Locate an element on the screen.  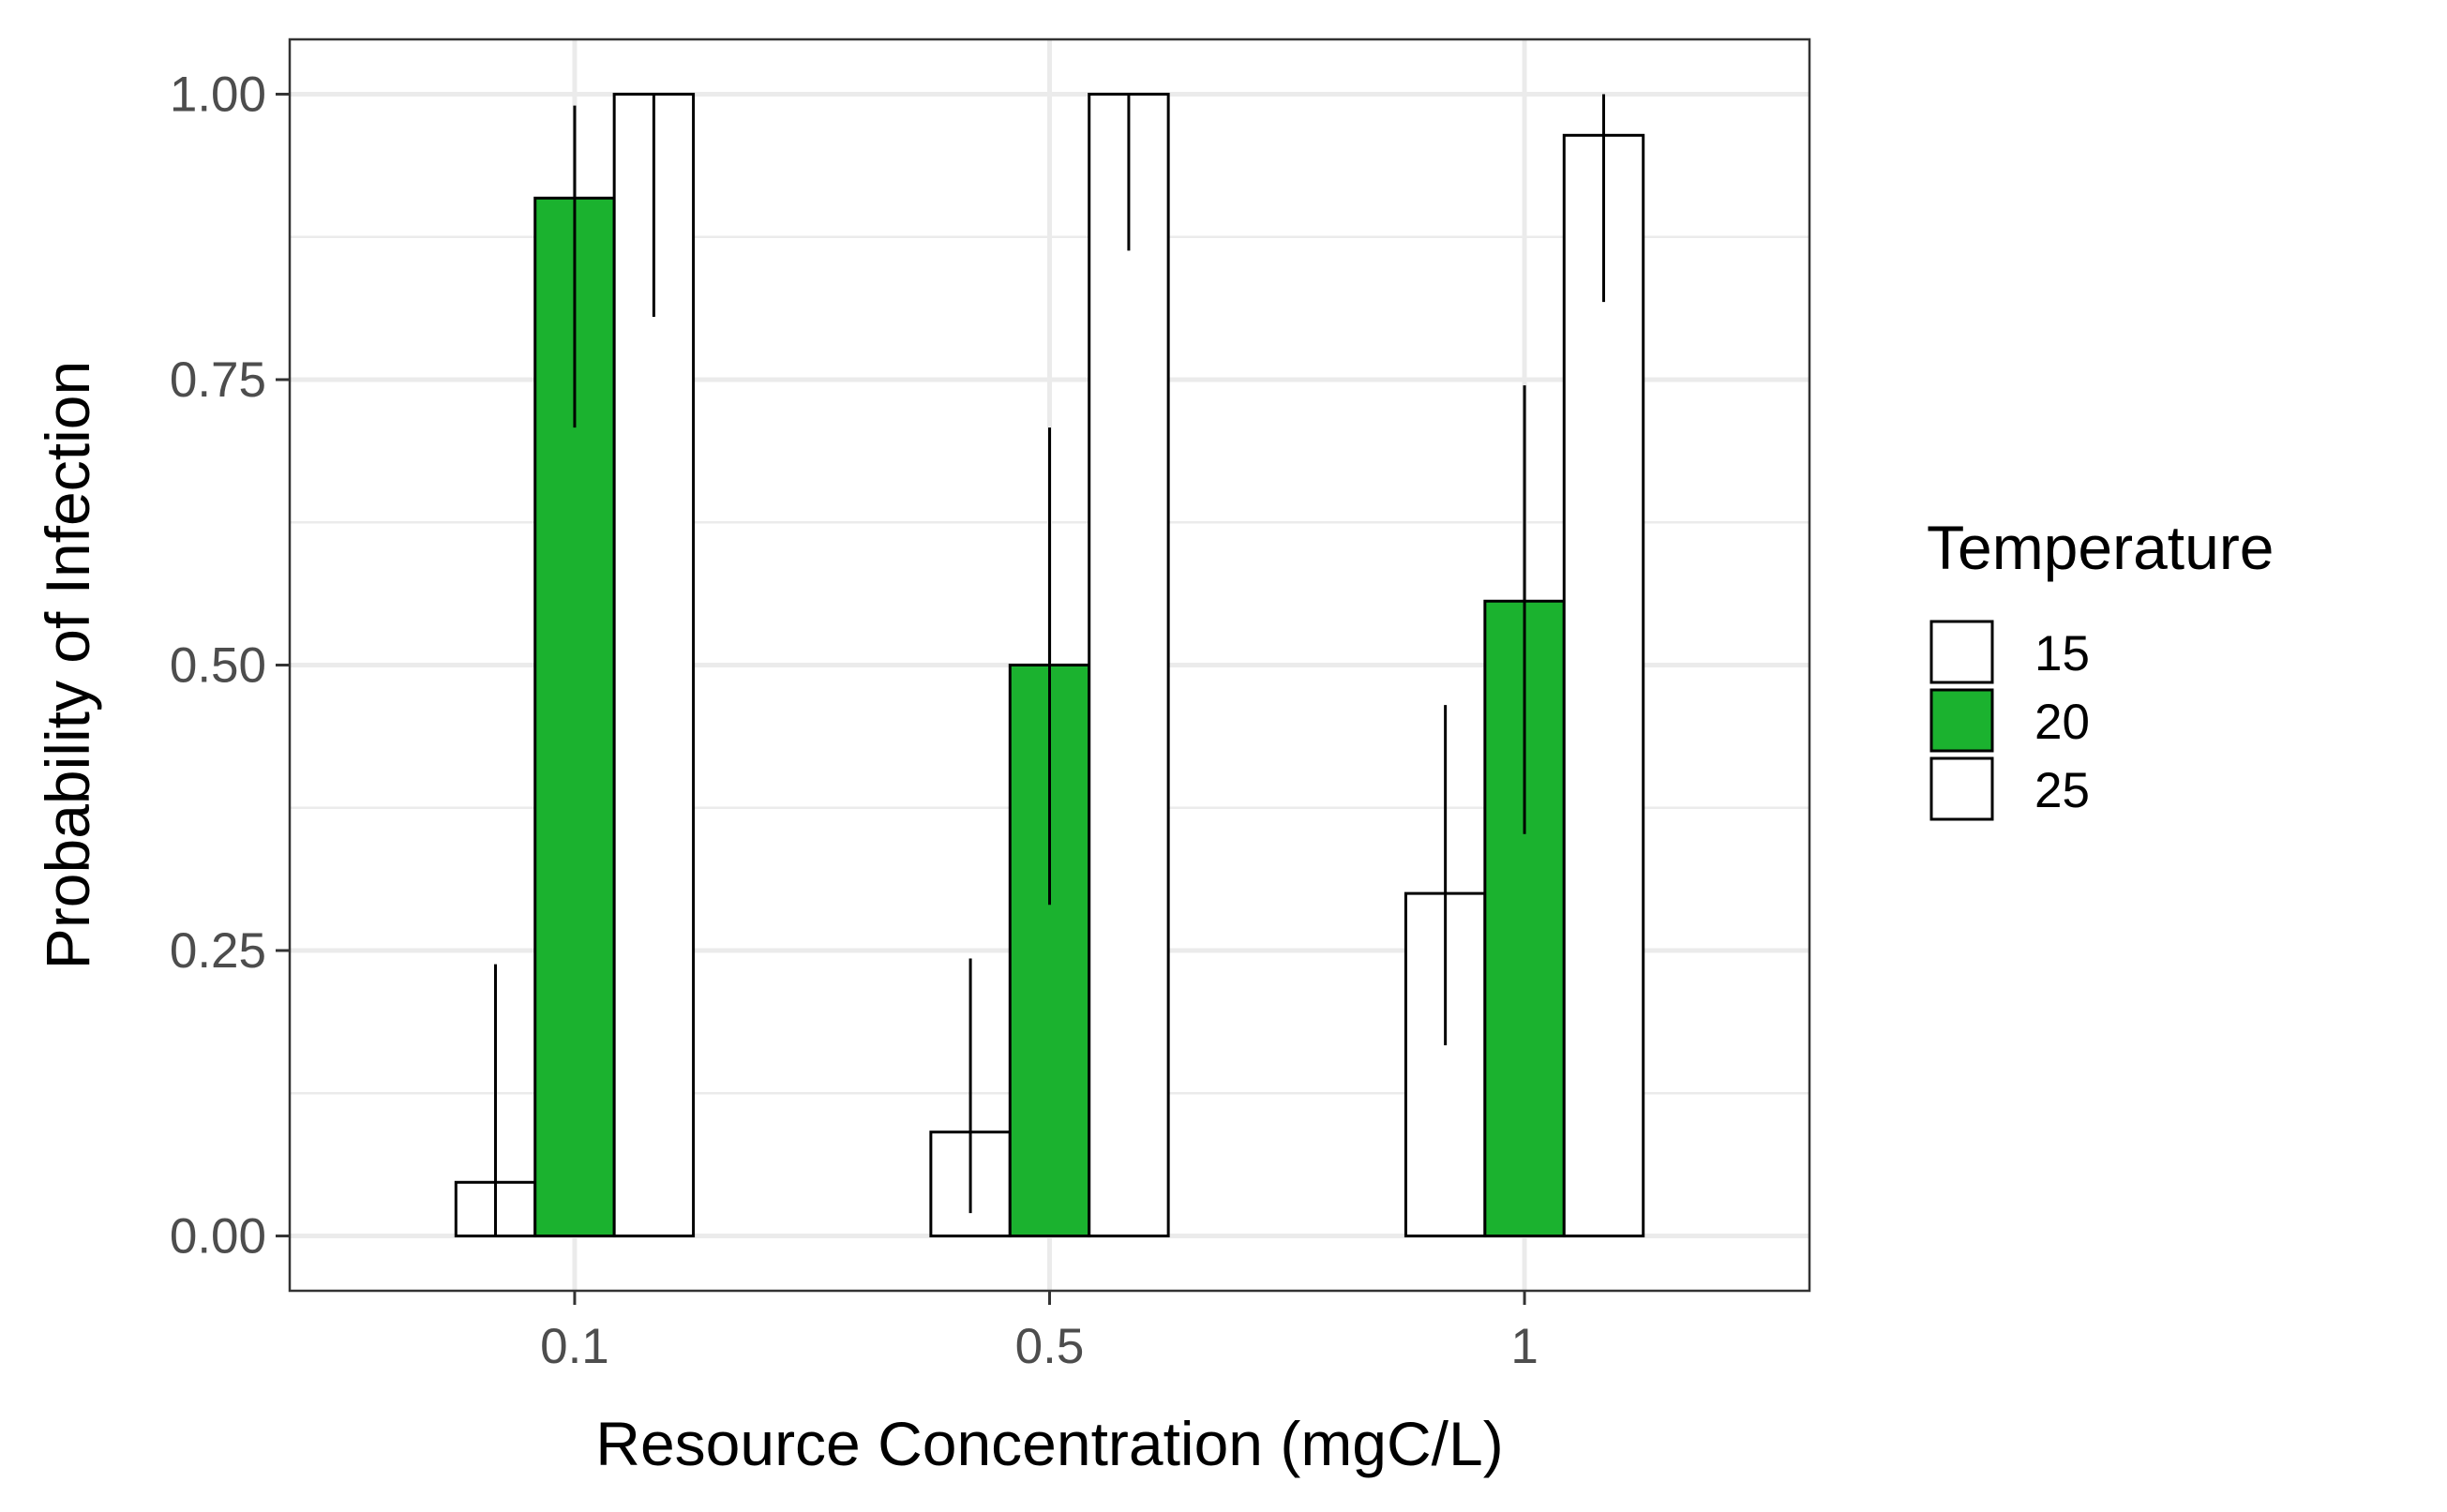
y-tick-label: 0.75 is located at coordinates (218, 380).